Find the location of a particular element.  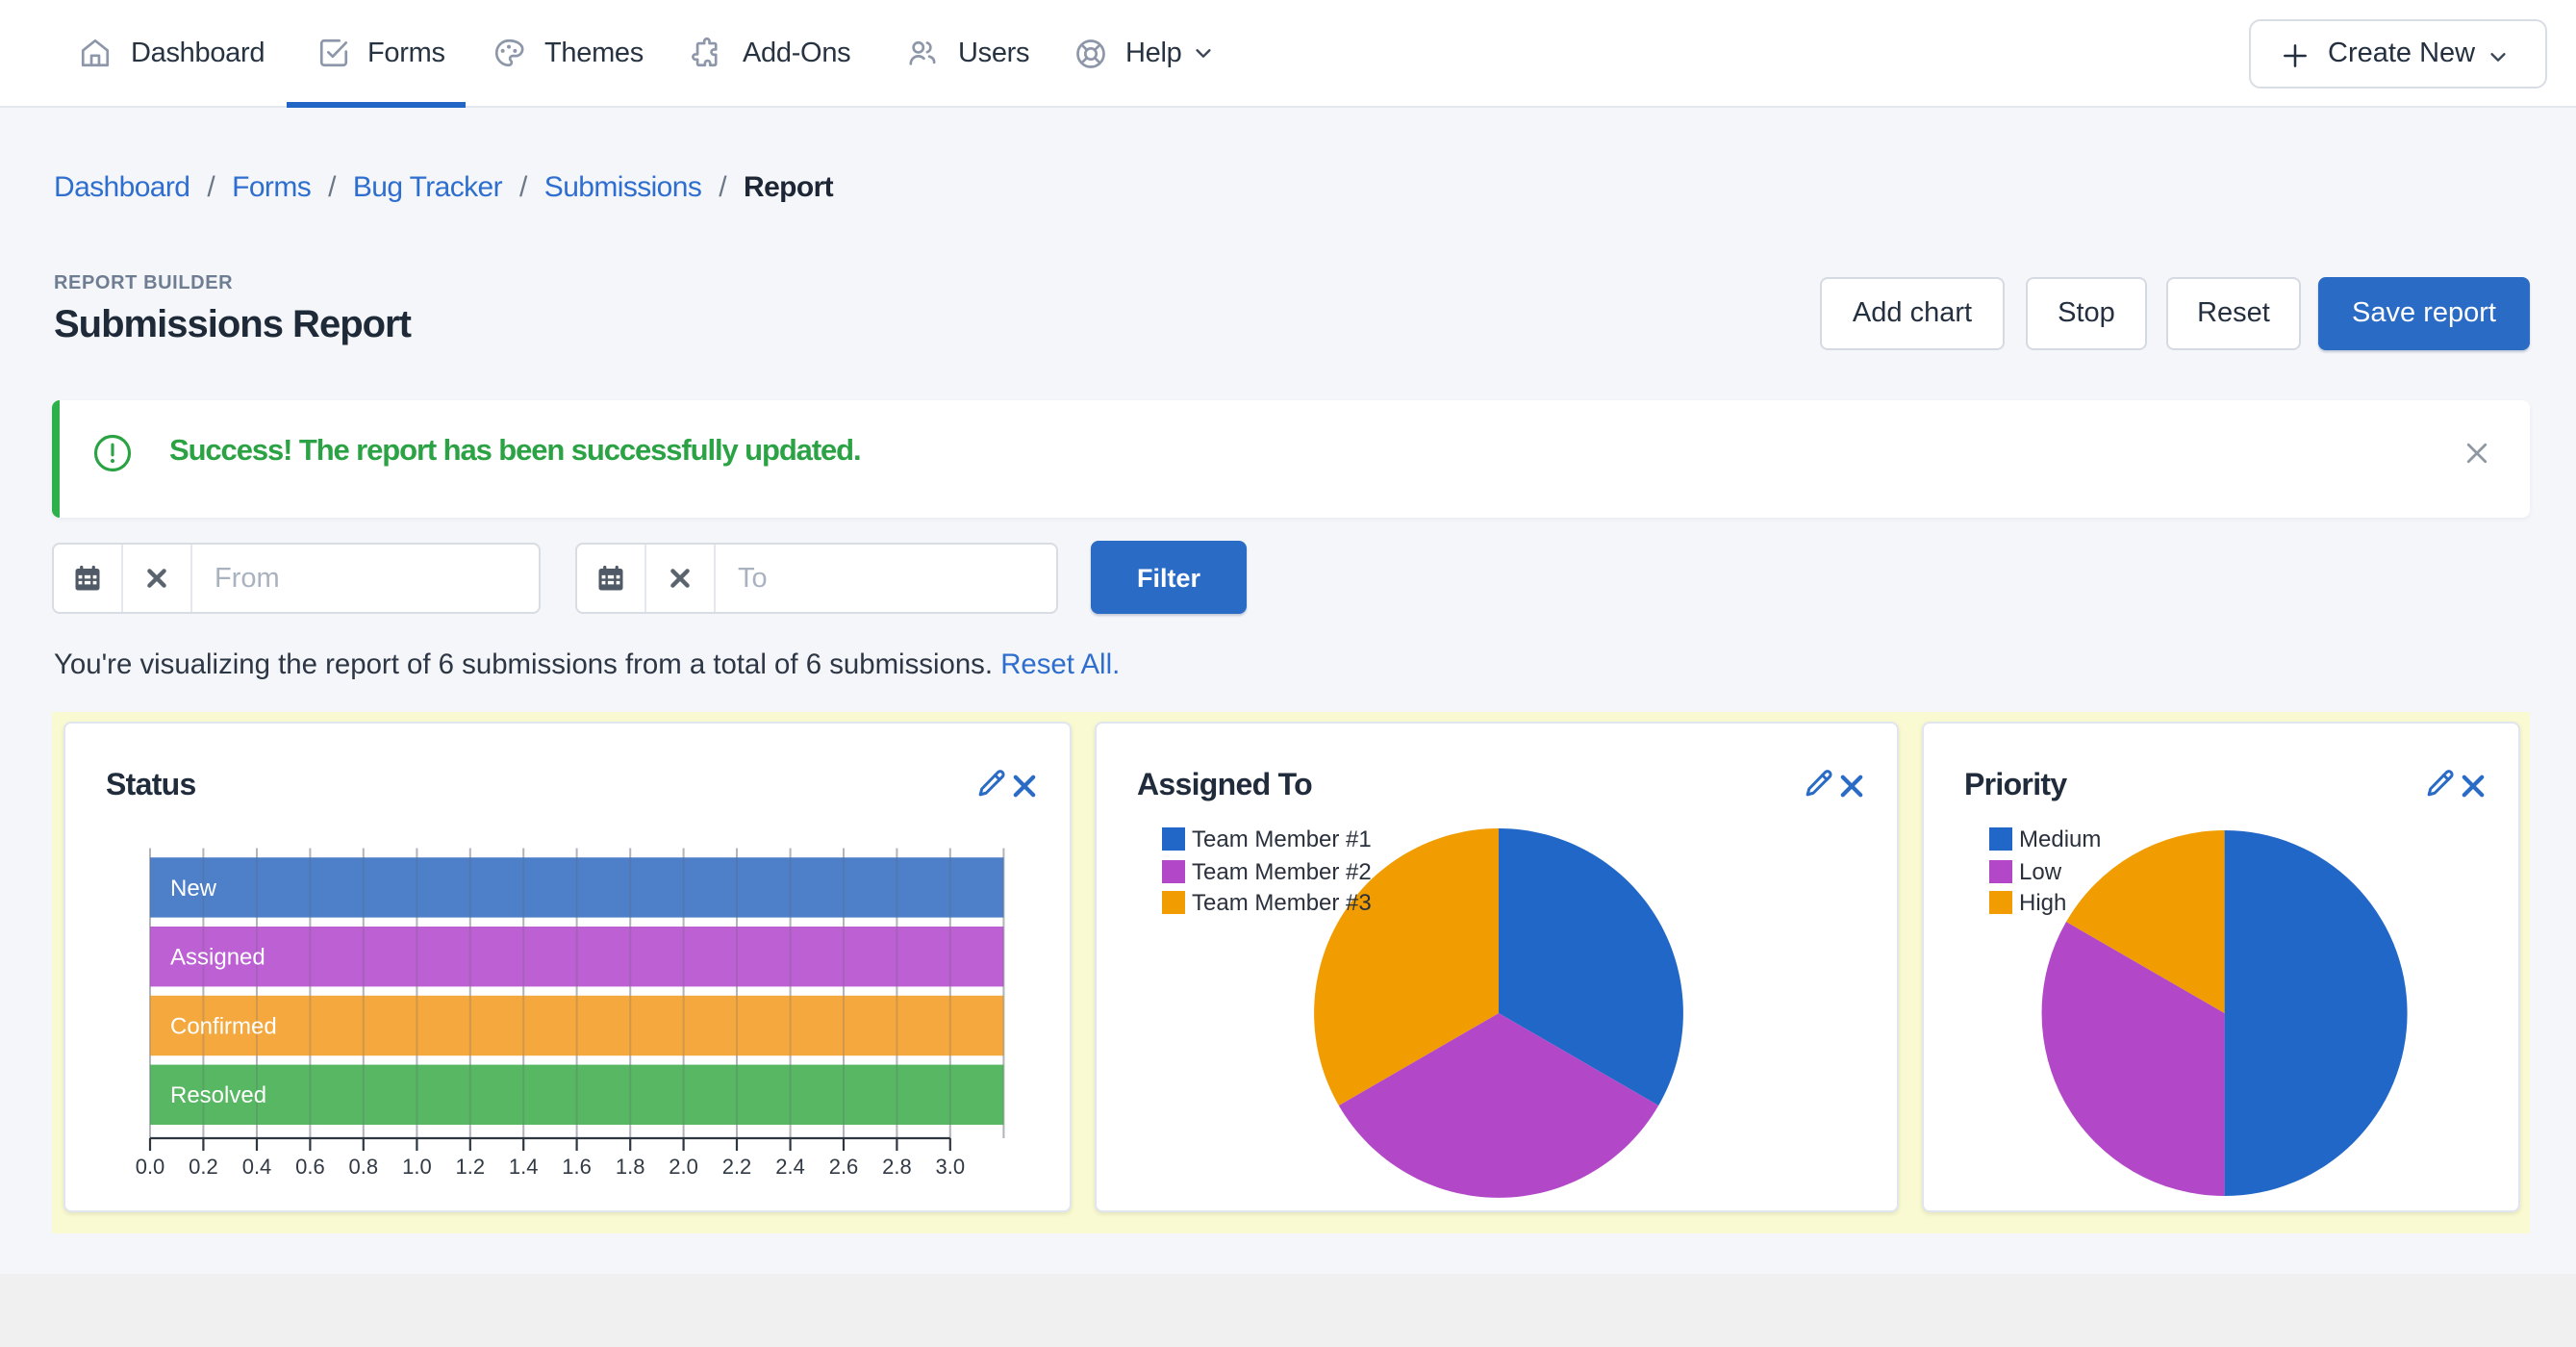

svg-text: 1.6 is located at coordinates (577, 1167).